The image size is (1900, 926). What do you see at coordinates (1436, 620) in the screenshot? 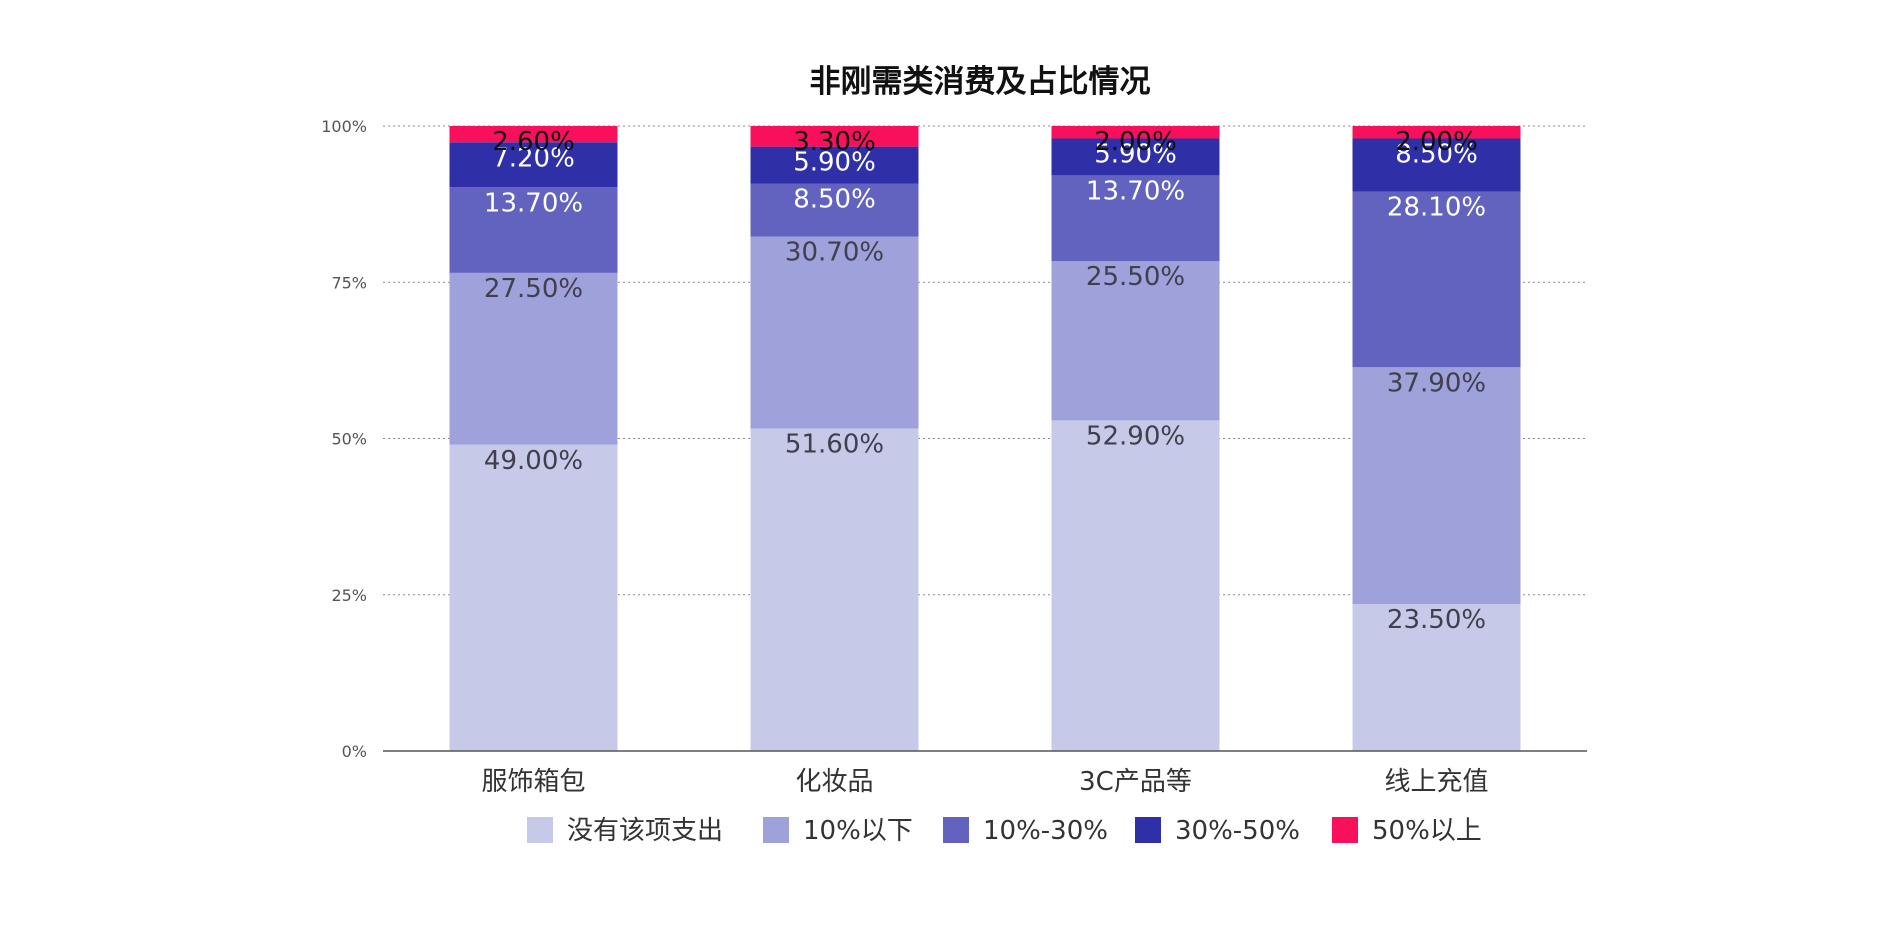
I see `data-label: 23.50%` at bounding box center [1436, 620].